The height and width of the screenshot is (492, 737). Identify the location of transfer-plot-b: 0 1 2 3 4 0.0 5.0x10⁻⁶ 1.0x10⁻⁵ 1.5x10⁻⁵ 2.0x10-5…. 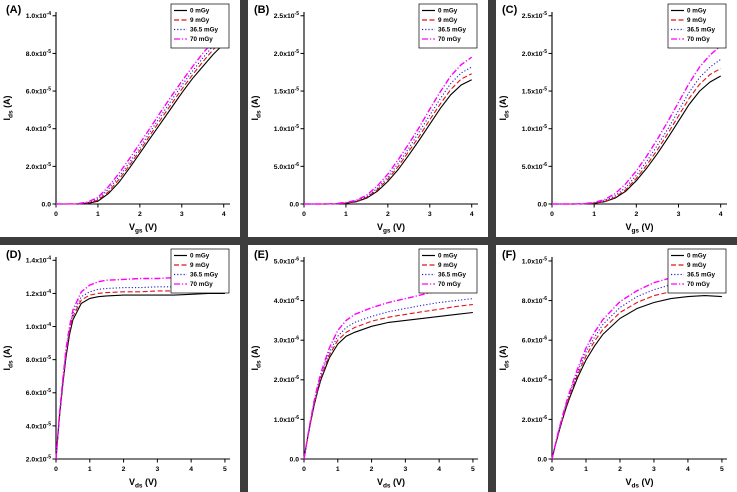
(364, 119).